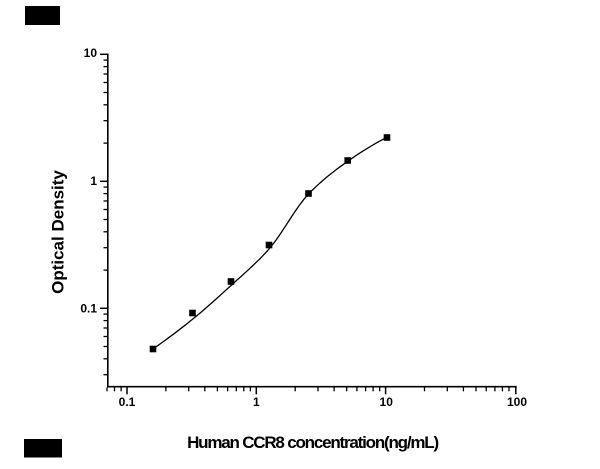  What do you see at coordinates (58, 232) in the screenshot?
I see `svg-text: Optical Density` at bounding box center [58, 232].